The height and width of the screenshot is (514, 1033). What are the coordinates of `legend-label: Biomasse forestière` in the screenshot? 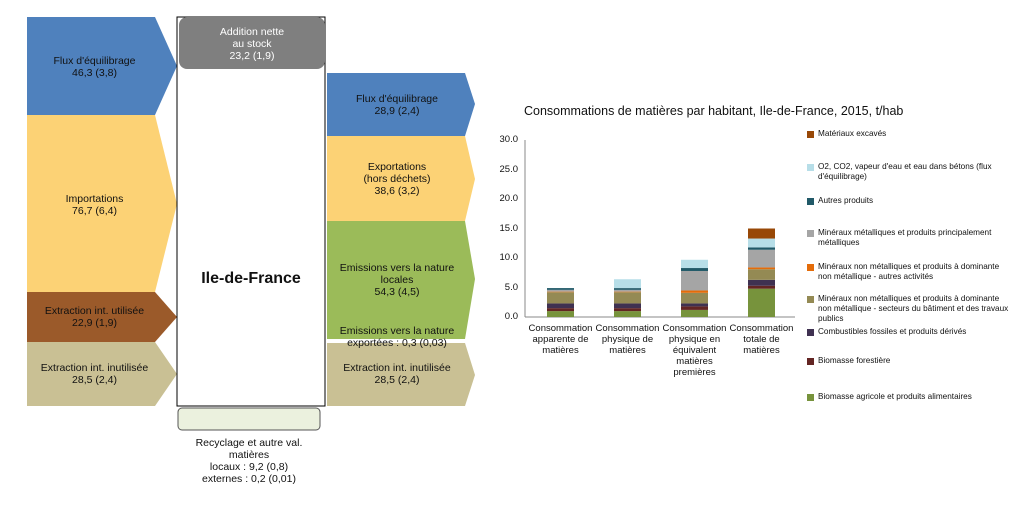 It's located at (854, 360).